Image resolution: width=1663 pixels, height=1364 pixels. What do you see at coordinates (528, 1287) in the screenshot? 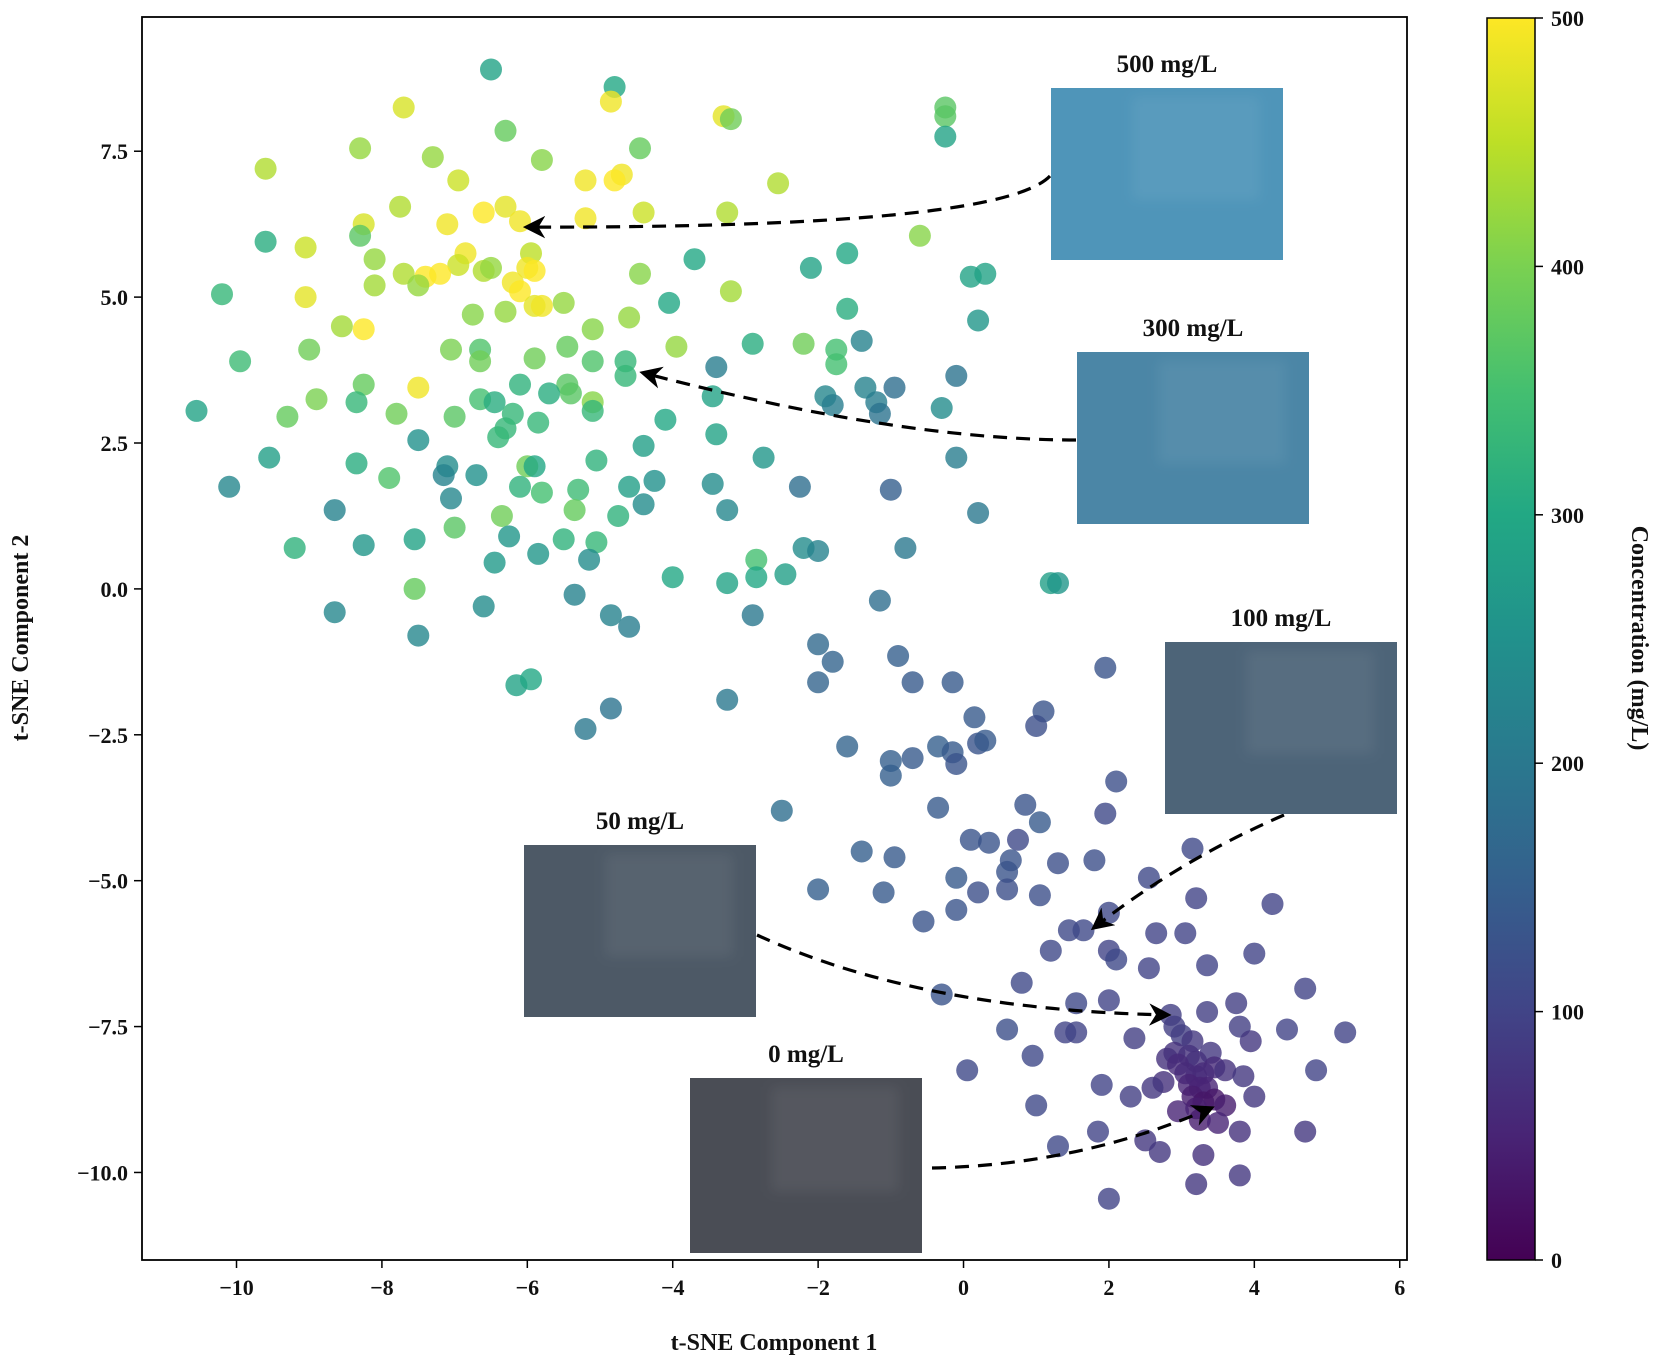
I see `x-tick-label: −6` at bounding box center [528, 1287].